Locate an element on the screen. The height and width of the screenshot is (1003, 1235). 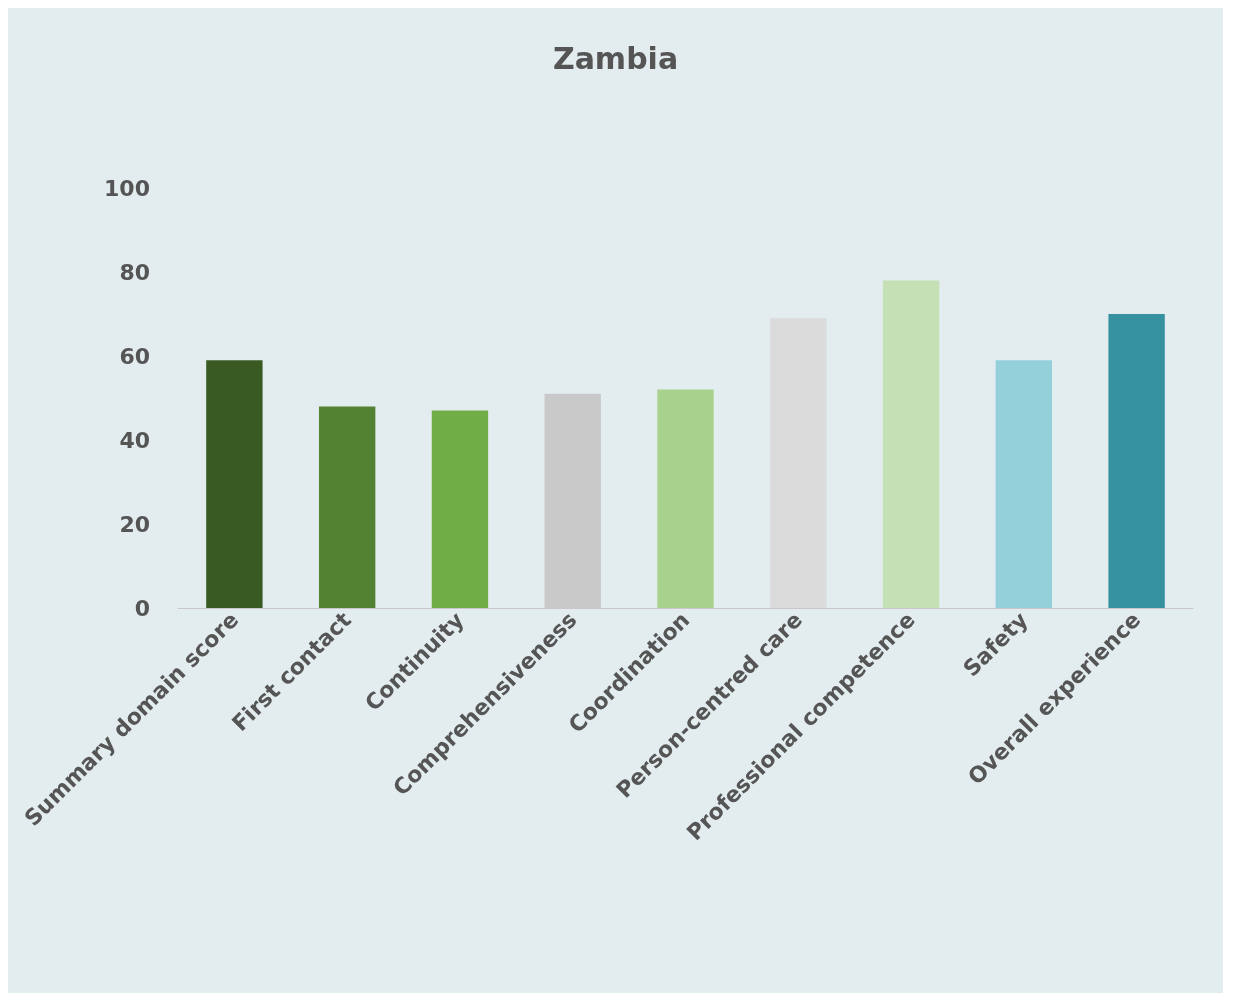
y-tick-label: 60 is located at coordinates (134, 356).